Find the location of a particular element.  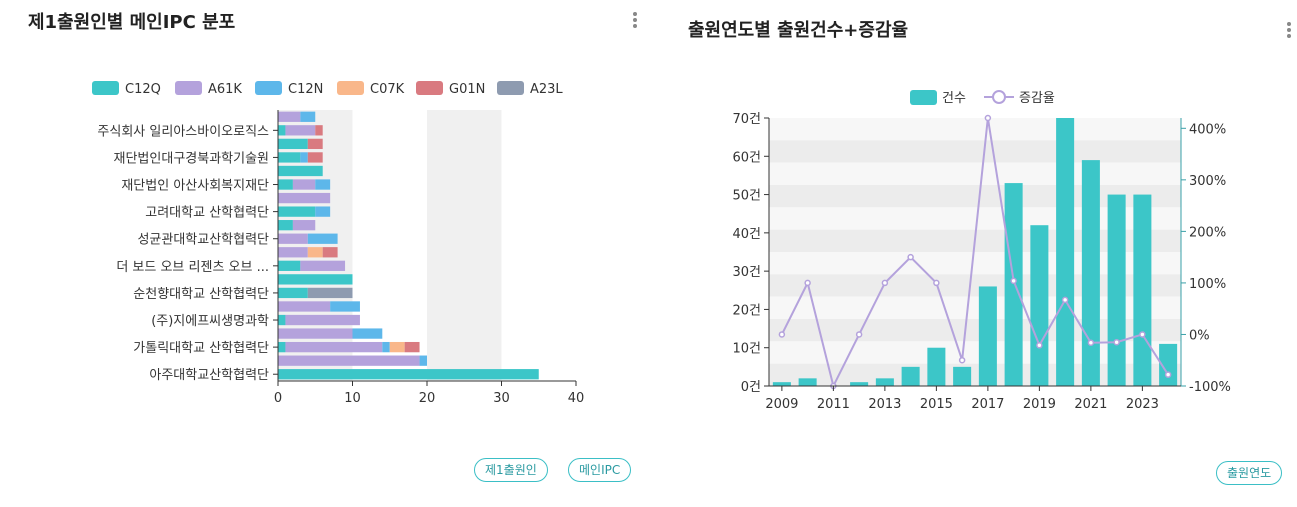

x-tick-label: 20 is located at coordinates (427, 398).